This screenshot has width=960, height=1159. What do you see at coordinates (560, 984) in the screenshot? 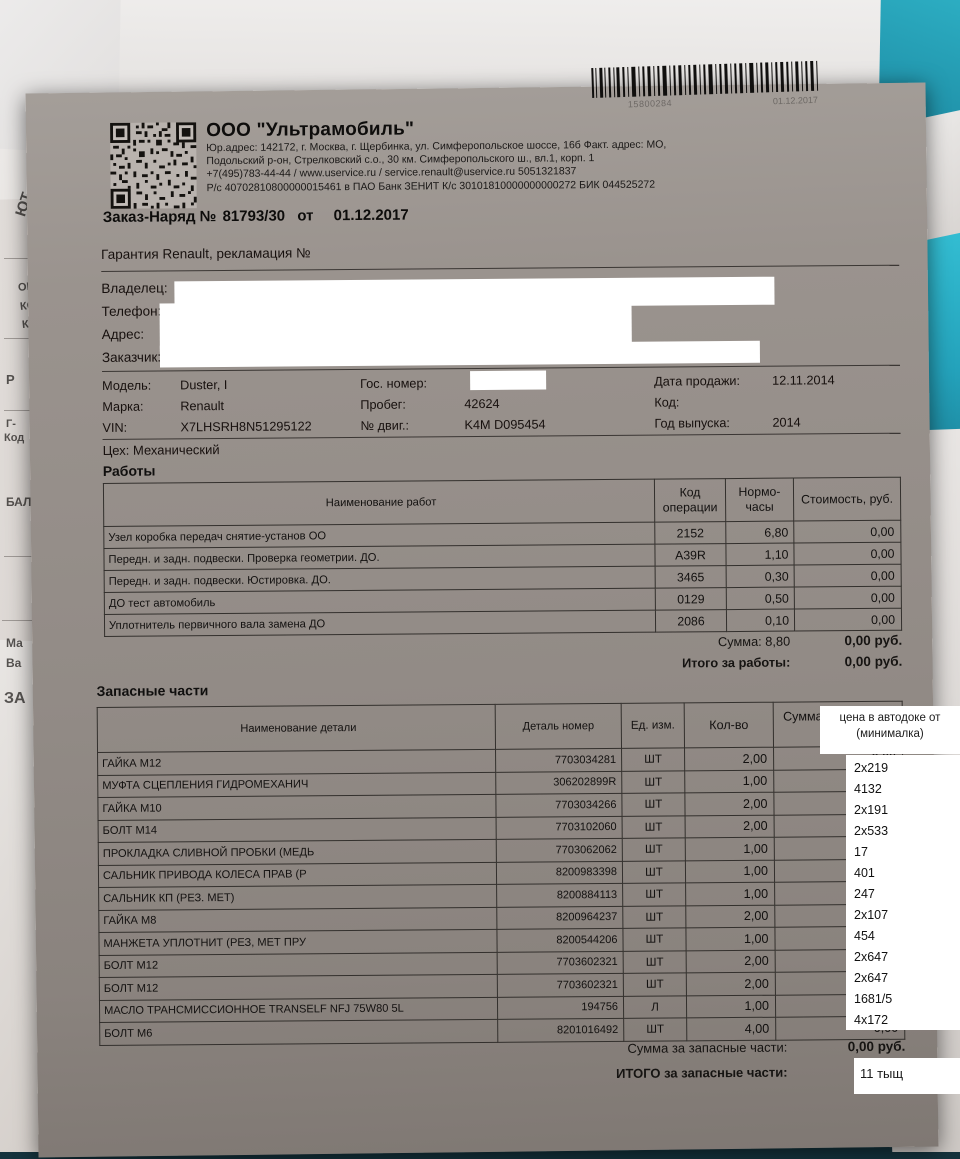
I see `part-number: 7703602321` at bounding box center [560, 984].